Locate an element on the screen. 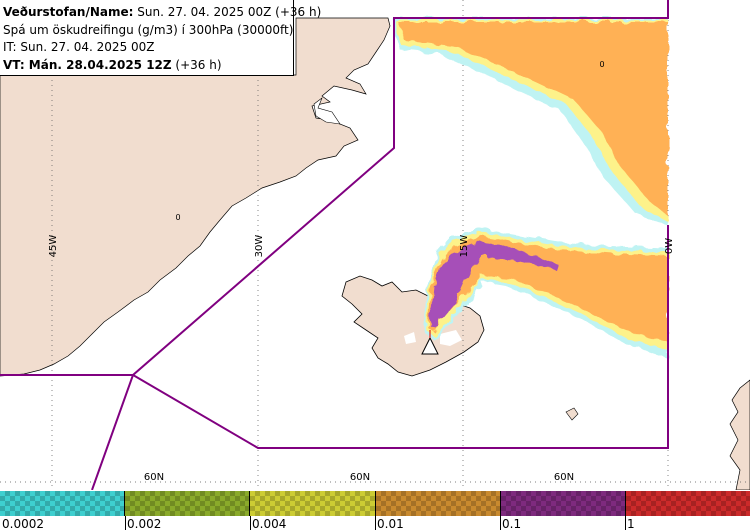 This screenshot has height=532, width=750. faroe-islands is located at coordinates (572, 414).